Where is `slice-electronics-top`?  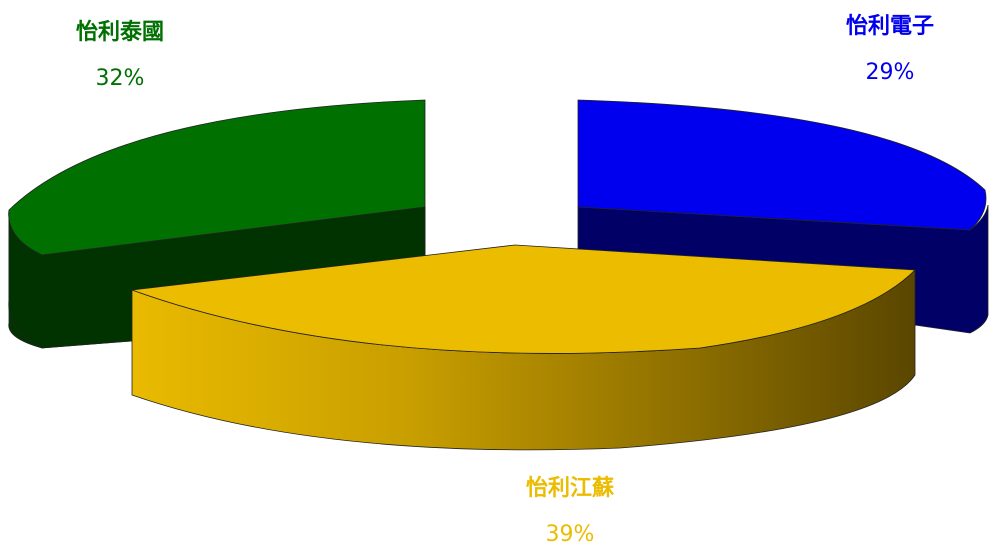
slice-electronics-top is located at coordinates (782, 165).